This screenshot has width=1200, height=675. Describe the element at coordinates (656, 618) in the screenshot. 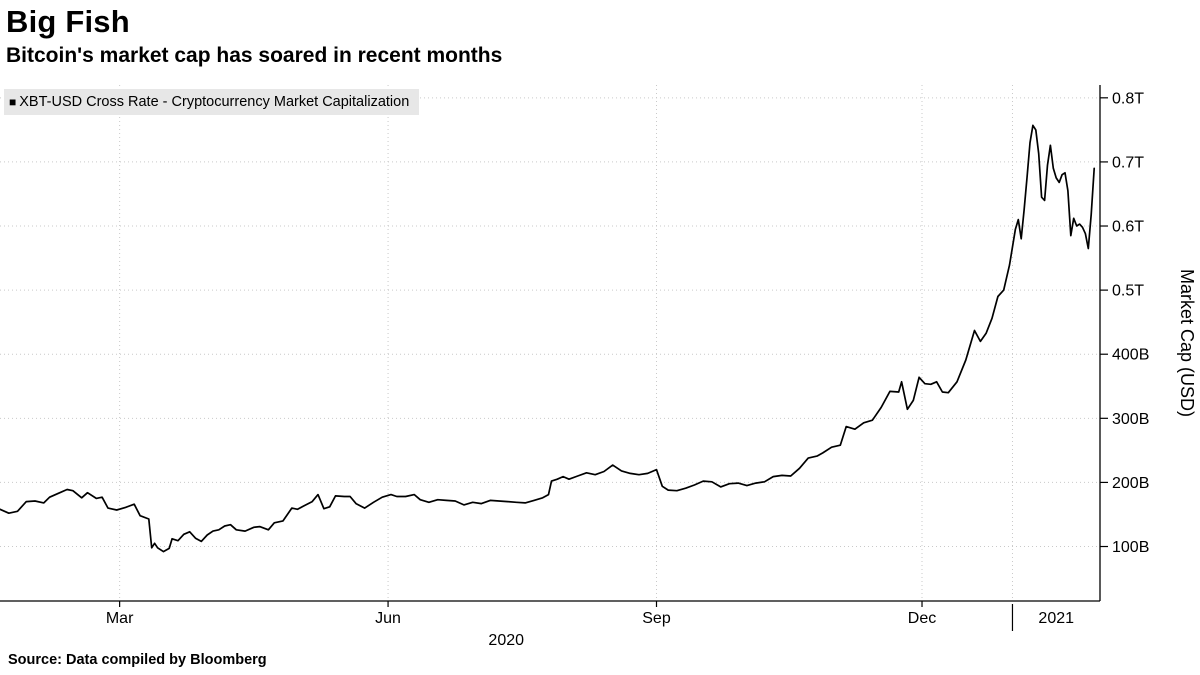

I see `svg-text: Sep` at that location.